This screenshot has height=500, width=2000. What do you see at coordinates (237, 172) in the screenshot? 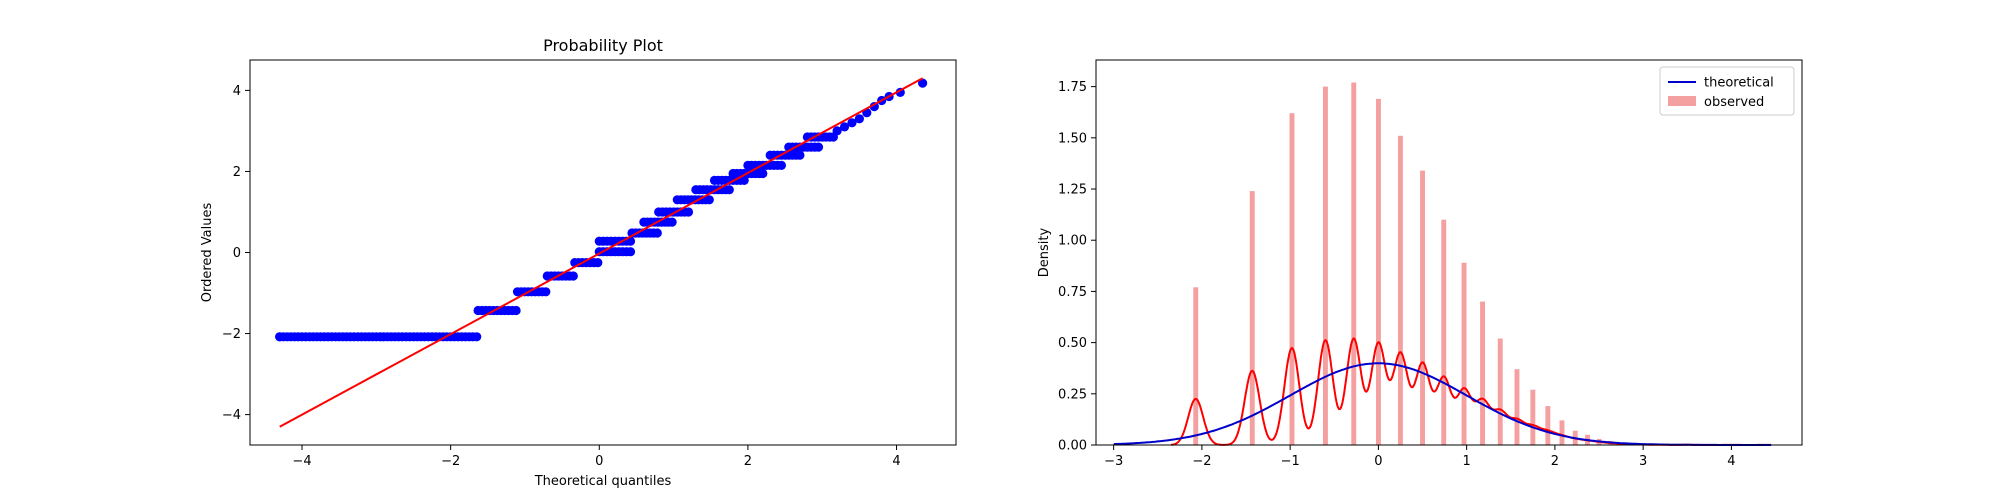
I see `ax1-y-tick-label: 2` at bounding box center [237, 172].